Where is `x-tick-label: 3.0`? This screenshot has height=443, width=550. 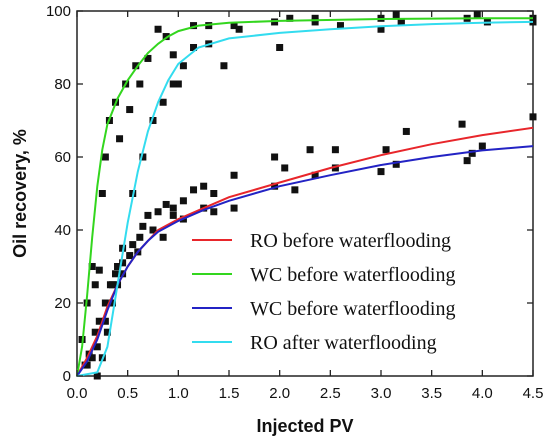
x-tick-label: 3.0 is located at coordinates (381, 393).